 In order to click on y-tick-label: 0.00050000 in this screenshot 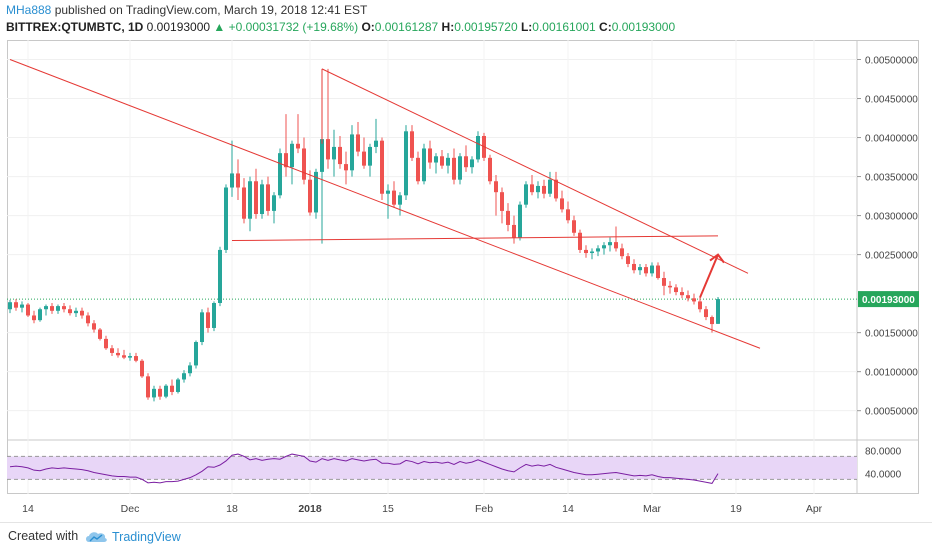, I will do `click(891, 412)`.